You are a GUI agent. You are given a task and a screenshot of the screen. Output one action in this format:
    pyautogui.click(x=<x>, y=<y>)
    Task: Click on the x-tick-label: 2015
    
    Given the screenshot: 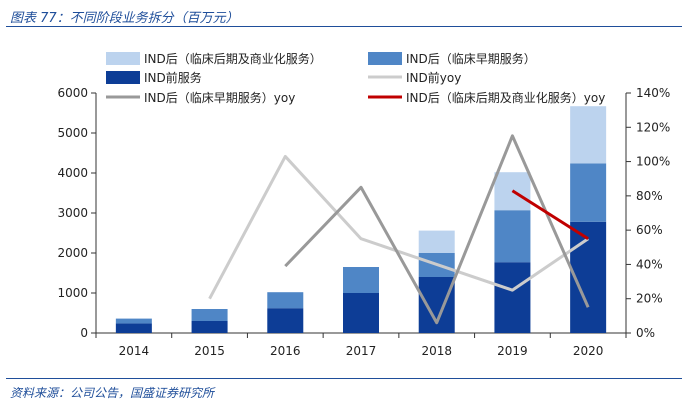 What is the action you would take?
    pyautogui.click(x=209, y=351)
    